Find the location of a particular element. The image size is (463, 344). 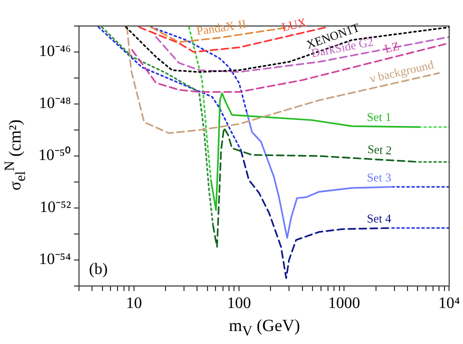

x-axis-title: m$_{V}$ (GeV) is located at coordinates (265, 328).